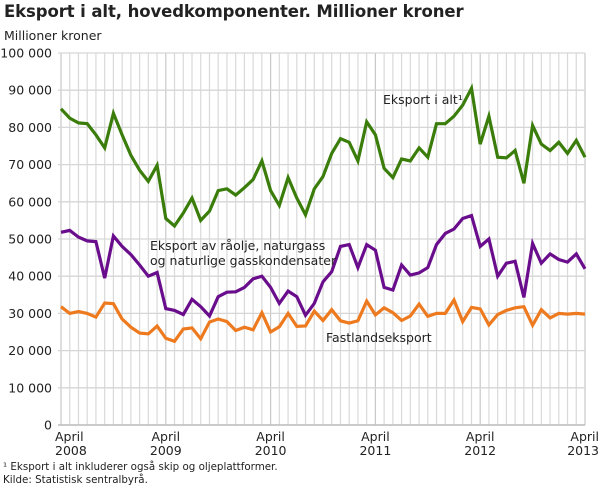  What do you see at coordinates (375, 450) in the screenshot?
I see `x-tick-label: 2011` at bounding box center [375, 450].